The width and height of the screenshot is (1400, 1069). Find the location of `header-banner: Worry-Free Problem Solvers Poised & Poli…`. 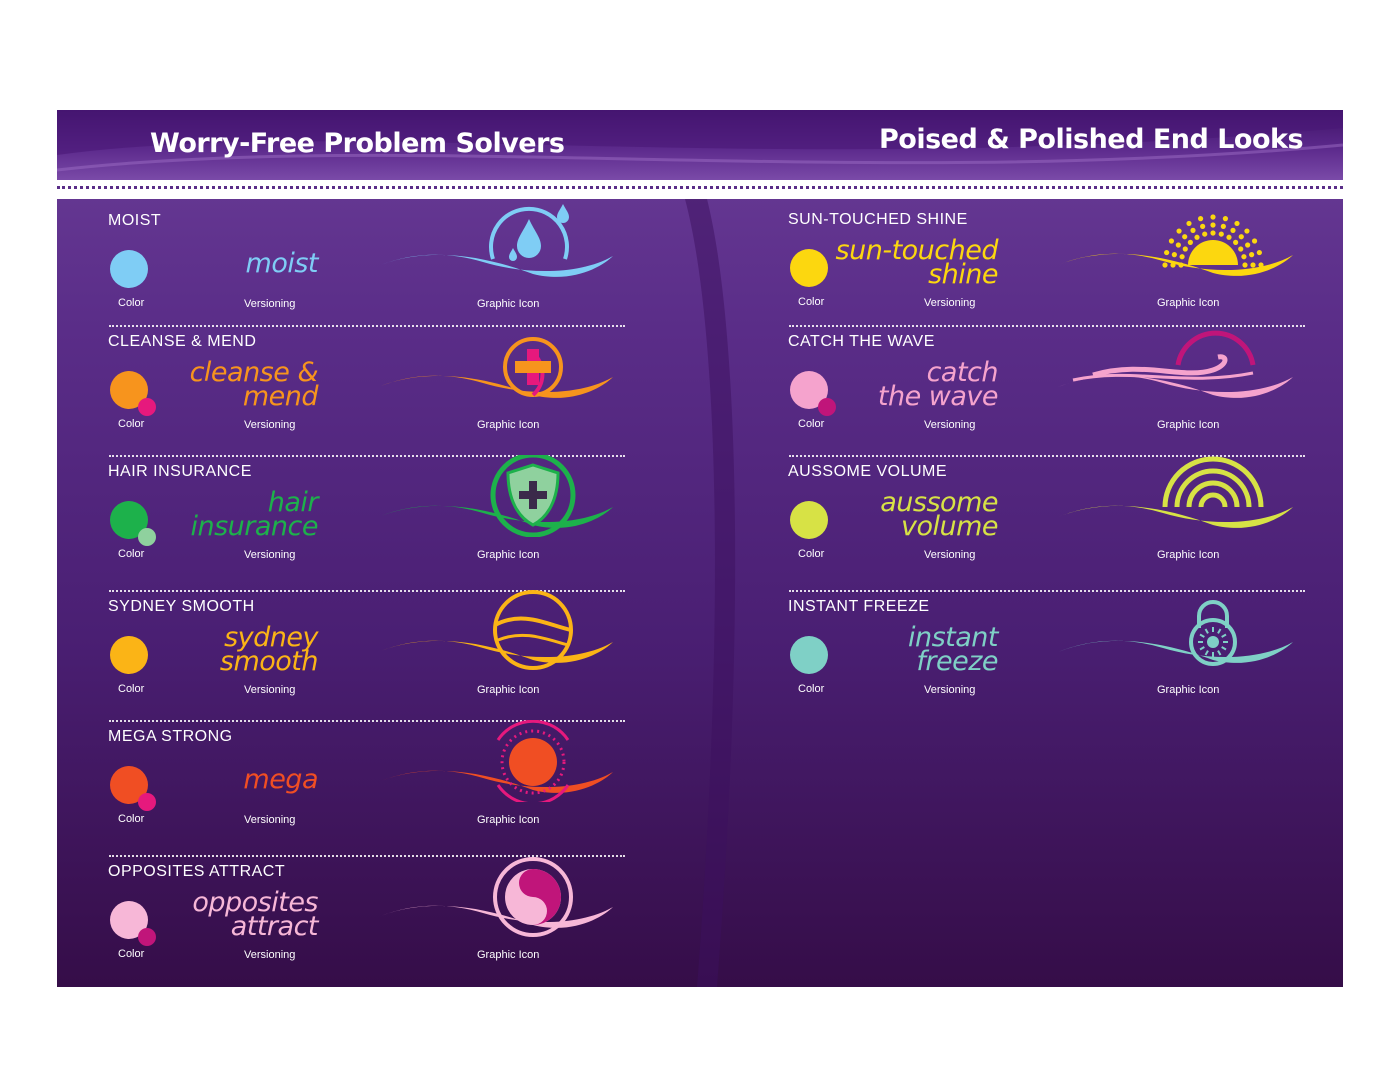

header-banner: Worry-Free Problem Solvers Poised & Poli… is located at coordinates (700, 145).